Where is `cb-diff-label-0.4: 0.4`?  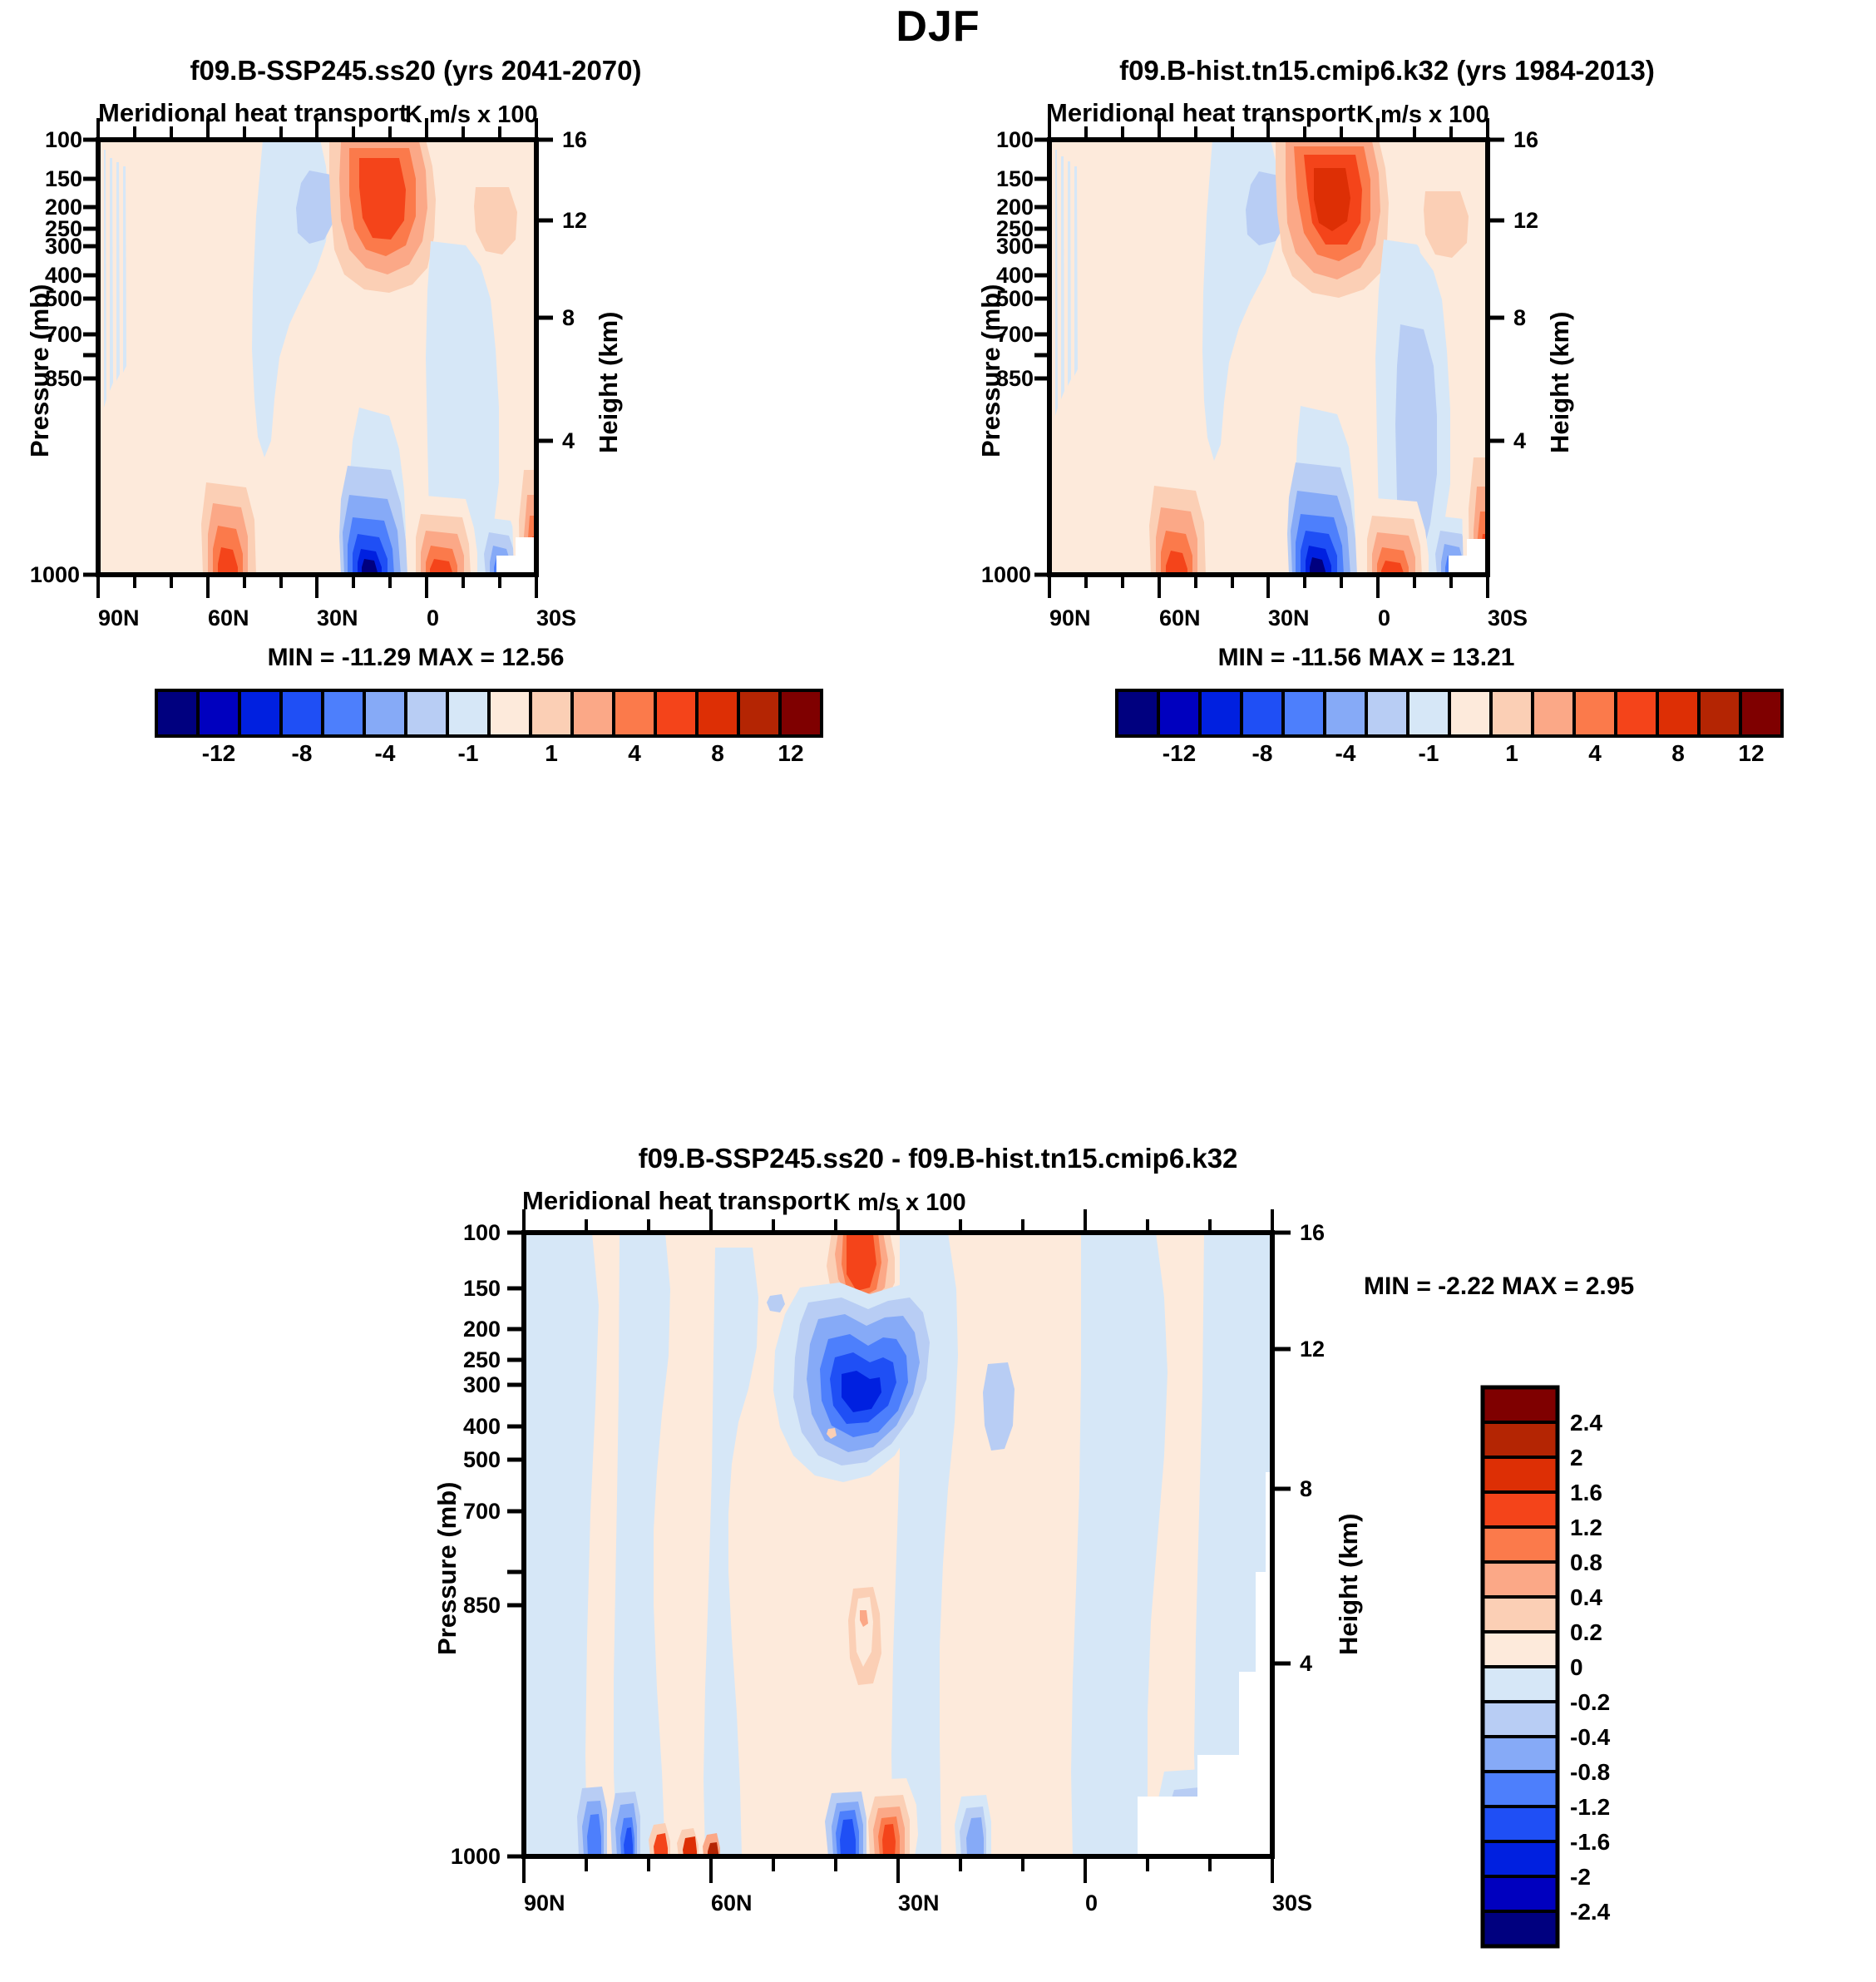 cb-diff-label-0.4: 0.4 is located at coordinates (1586, 1597).